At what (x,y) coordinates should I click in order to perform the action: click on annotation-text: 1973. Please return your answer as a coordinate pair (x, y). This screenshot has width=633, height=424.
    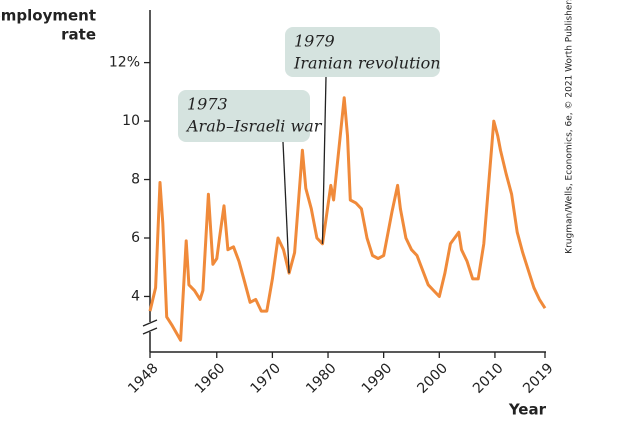
    Looking at the image, I should click on (207, 104).